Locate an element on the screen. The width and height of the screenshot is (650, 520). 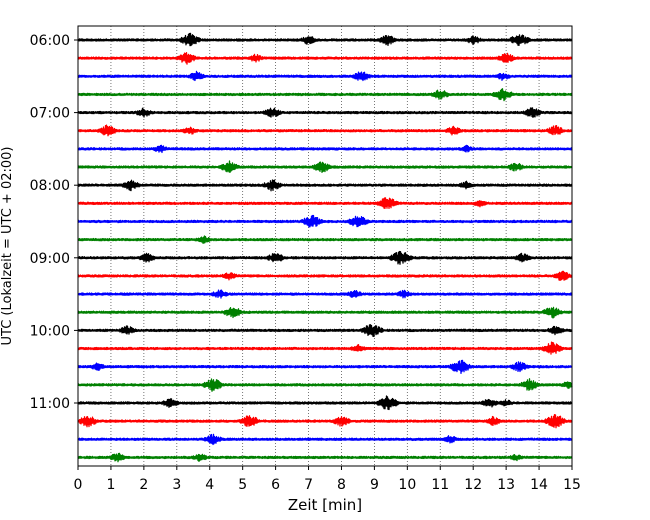
x-tick-label: 13 is located at coordinates (506, 485).